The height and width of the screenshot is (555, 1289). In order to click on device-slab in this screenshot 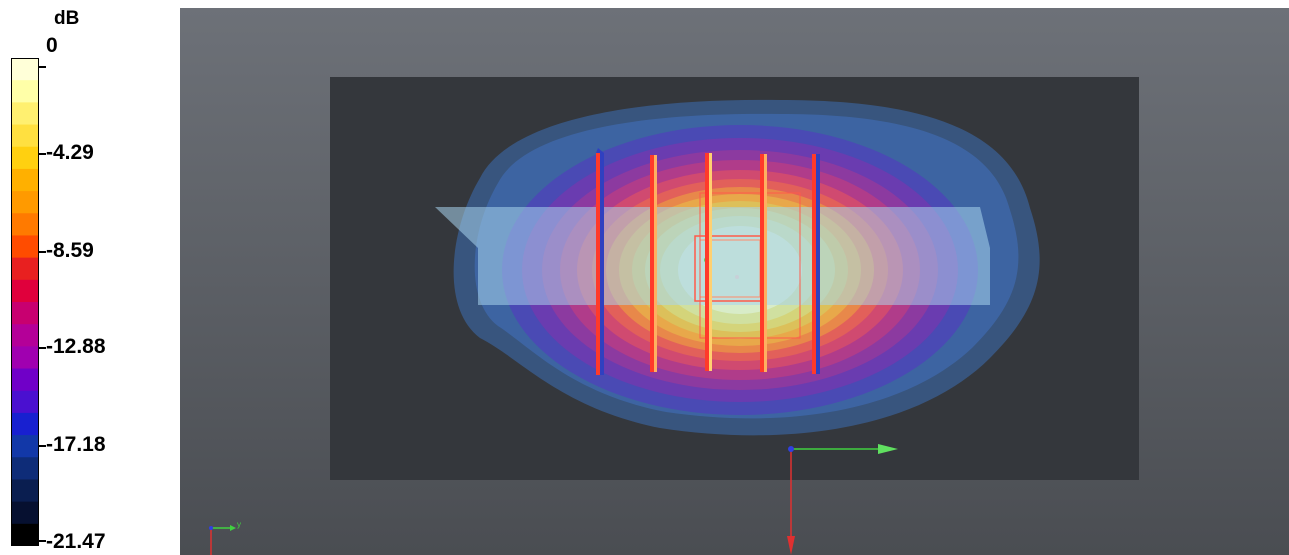, I will do `click(712, 256)`.